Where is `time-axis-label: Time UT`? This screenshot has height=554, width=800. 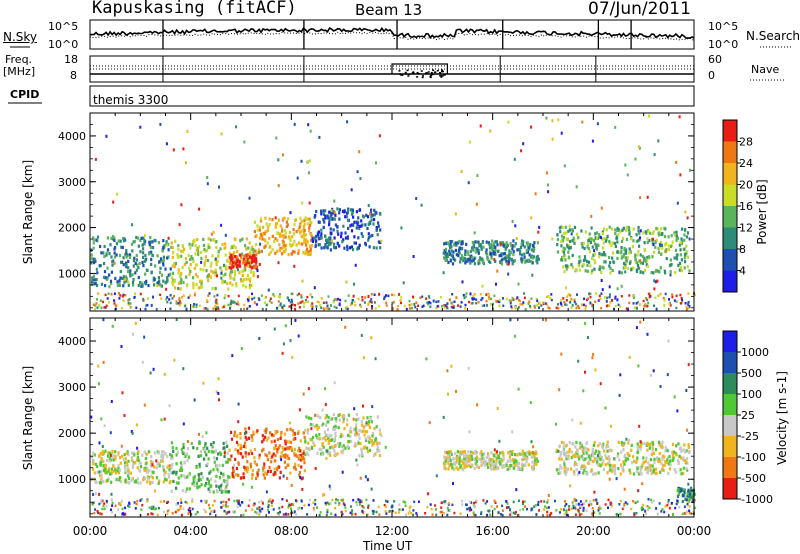 time-axis-label: Time UT is located at coordinates (388, 546).